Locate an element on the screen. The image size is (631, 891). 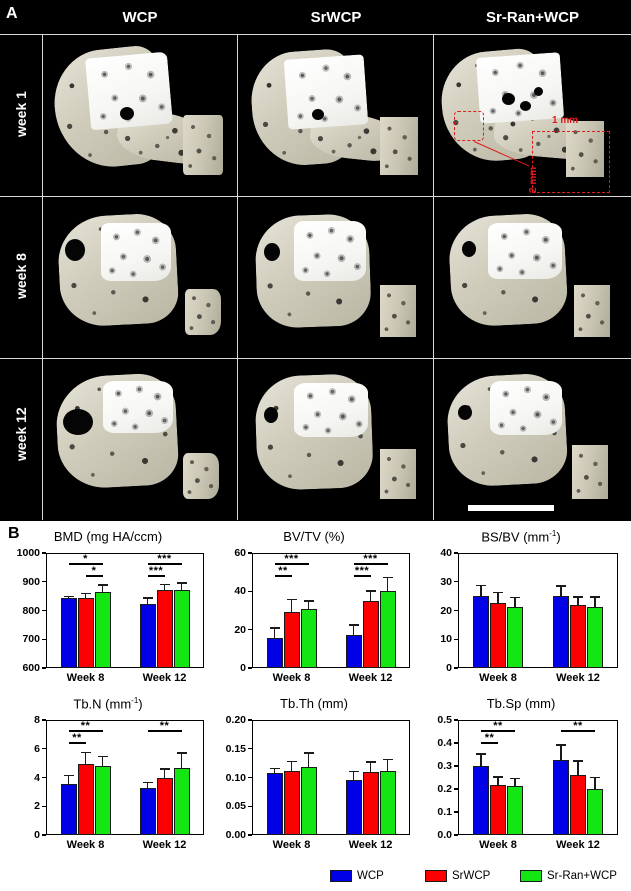
chart-title: BMD (mg HA/ccm) is located at coordinates (108, 536).